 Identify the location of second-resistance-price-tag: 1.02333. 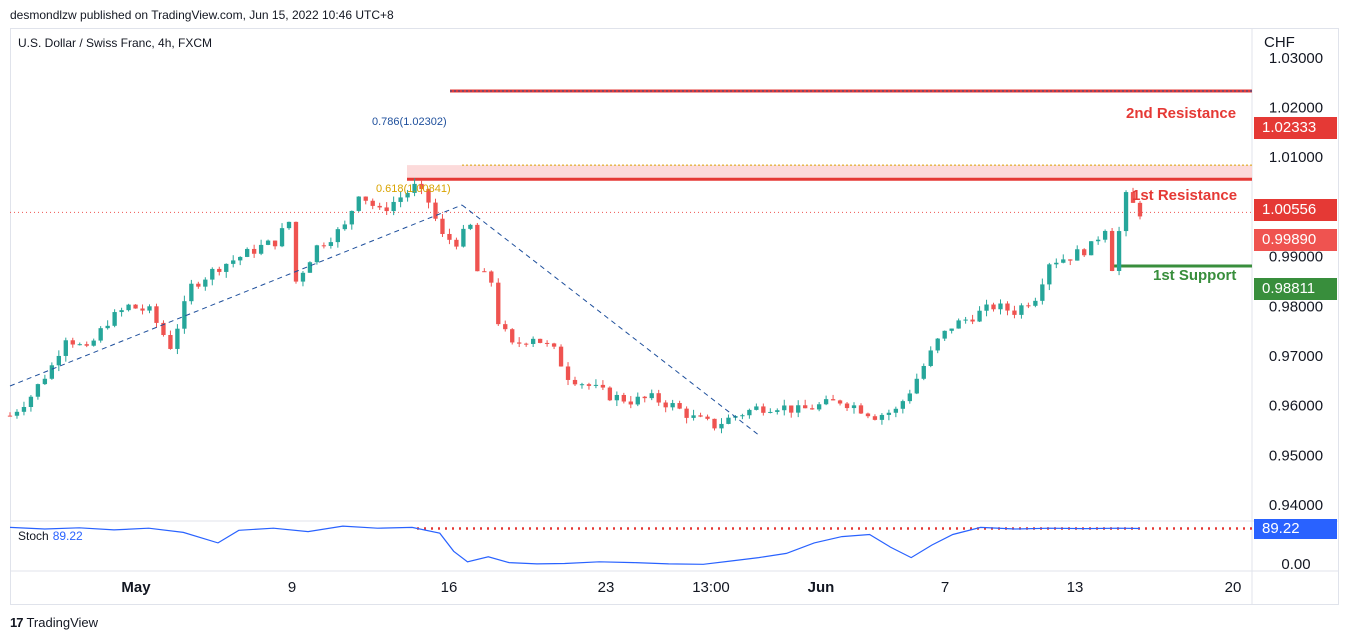
(1295, 128).